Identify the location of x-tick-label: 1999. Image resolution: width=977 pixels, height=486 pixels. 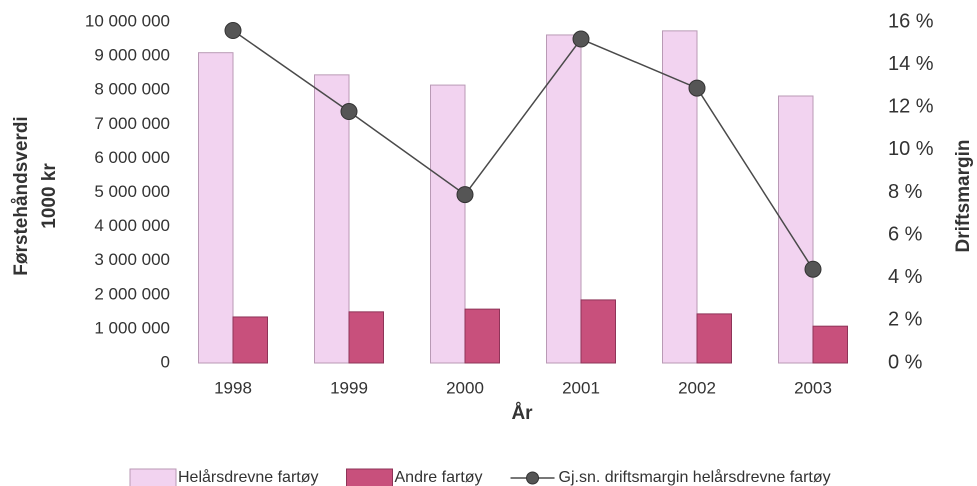
(349, 387).